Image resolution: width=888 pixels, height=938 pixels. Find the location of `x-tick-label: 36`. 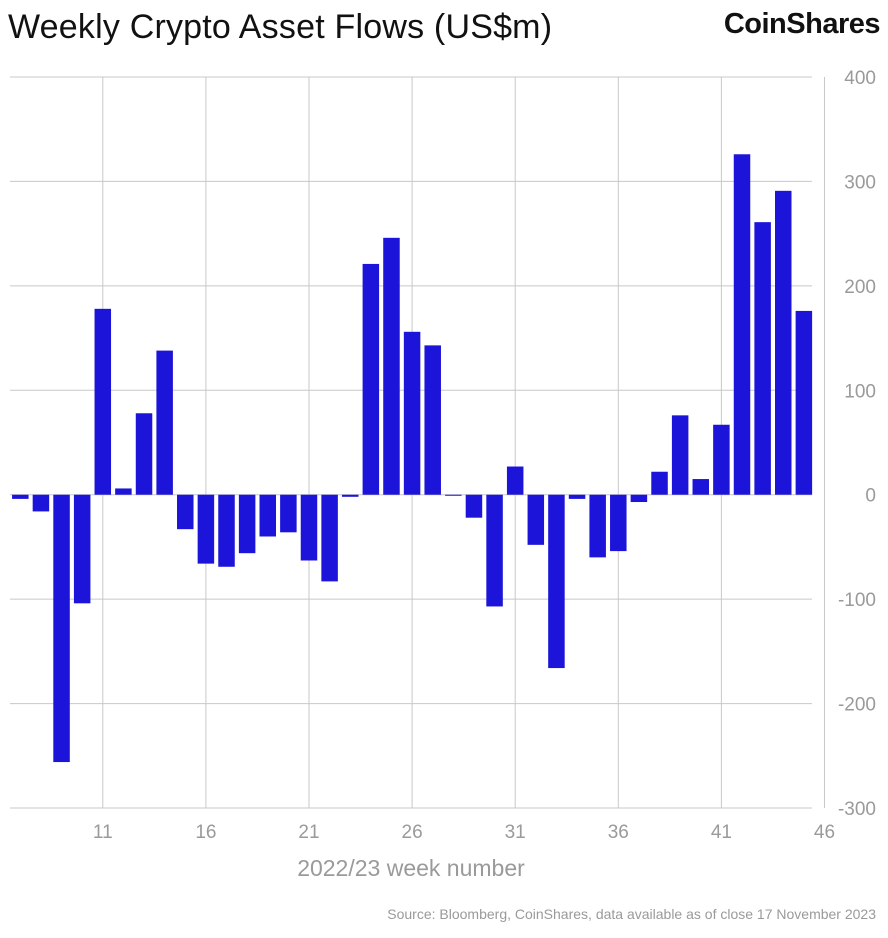

x-tick-label: 36 is located at coordinates (618, 832).